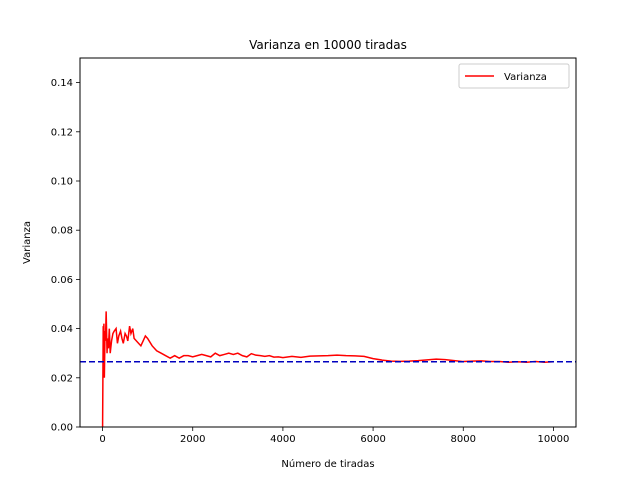 The image size is (640, 480). I want to click on y-tick-label: 0.04, so click(62, 329).